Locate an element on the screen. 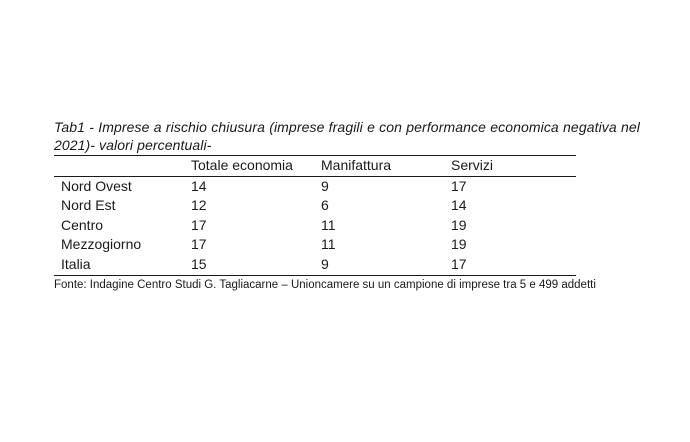  table-row: Mezzogiorno 17 11 19 is located at coordinates (315, 245).